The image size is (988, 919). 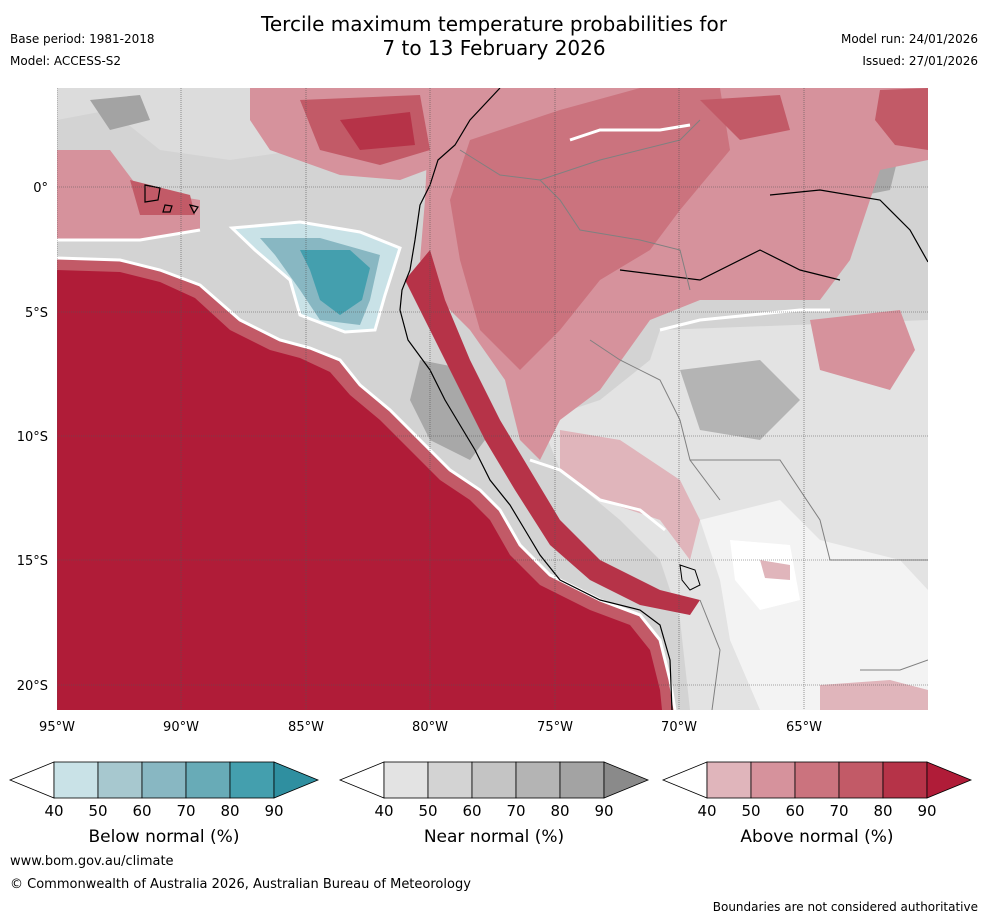 I want to click on lat-tick-label: 15°S, so click(x=32, y=561).